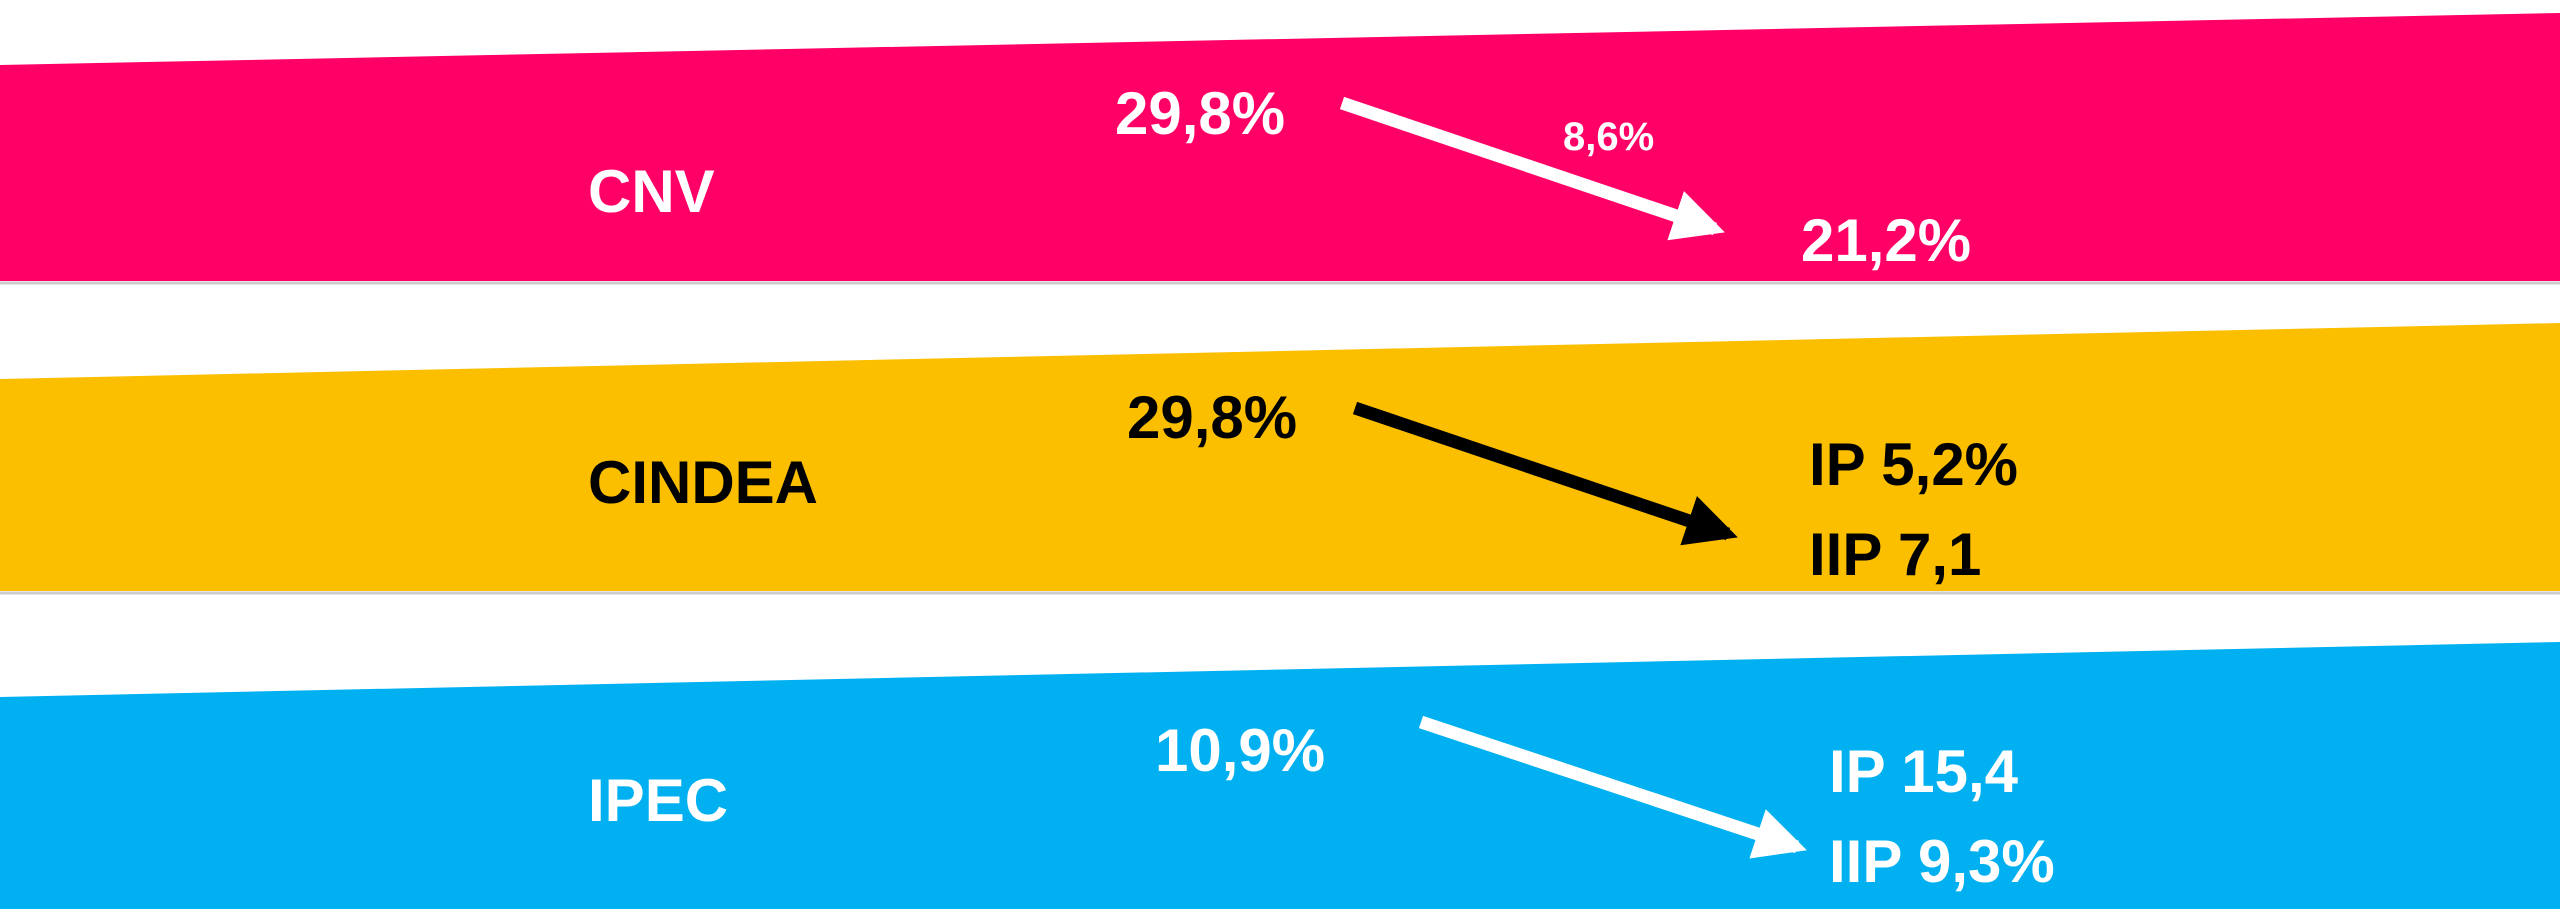 This screenshot has height=909, width=2560. What do you see at coordinates (1240, 750) in the screenshot?
I see `from-value: 10,9%` at bounding box center [1240, 750].